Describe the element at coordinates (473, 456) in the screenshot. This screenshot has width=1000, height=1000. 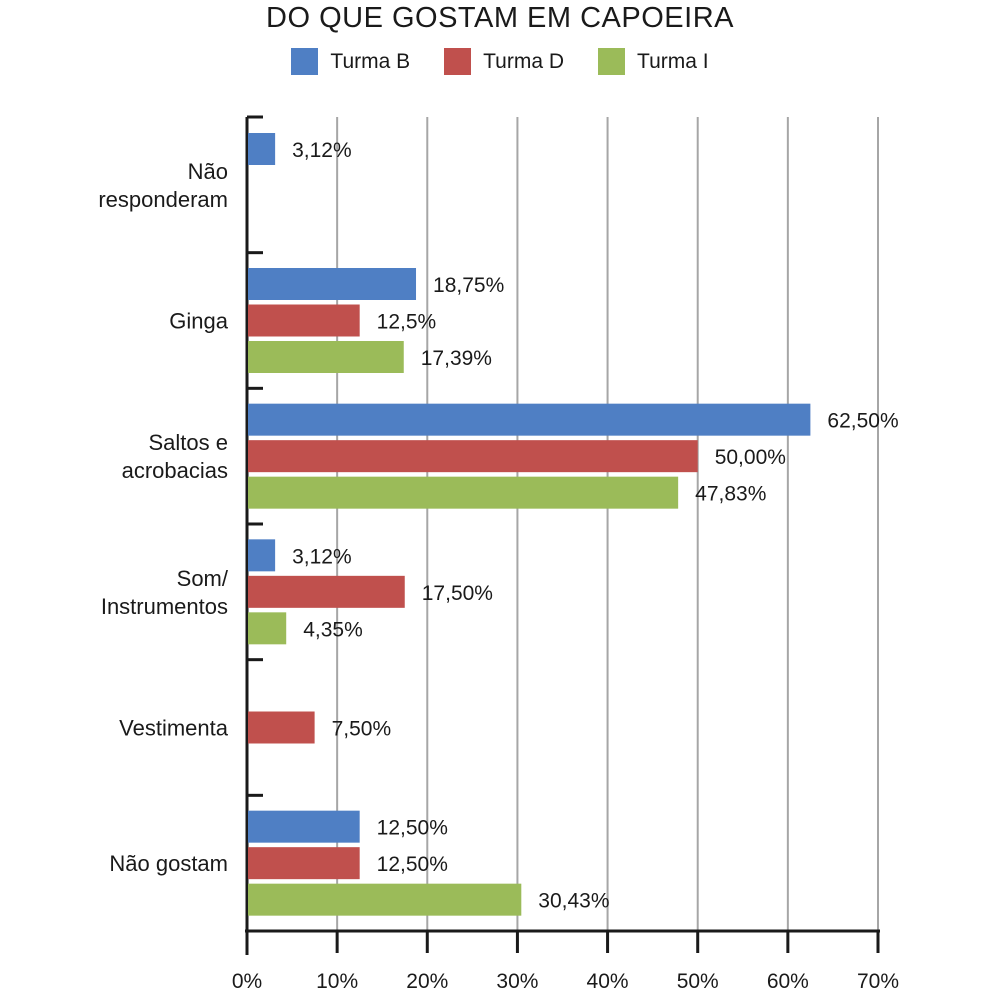
I see `bar-turma-d-cat2` at that location.